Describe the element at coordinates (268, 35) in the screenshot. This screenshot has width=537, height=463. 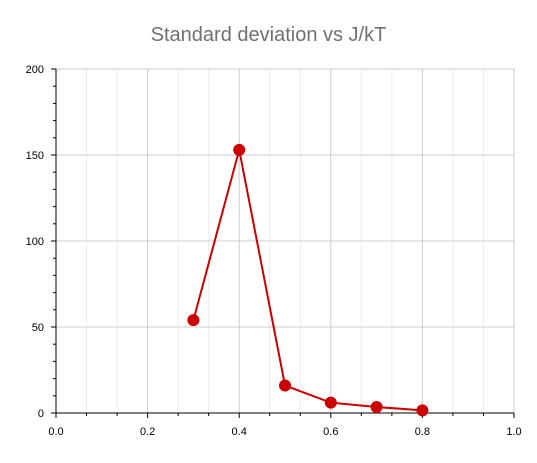
I see `chart-title: Standard deviation vs J/kT` at that location.